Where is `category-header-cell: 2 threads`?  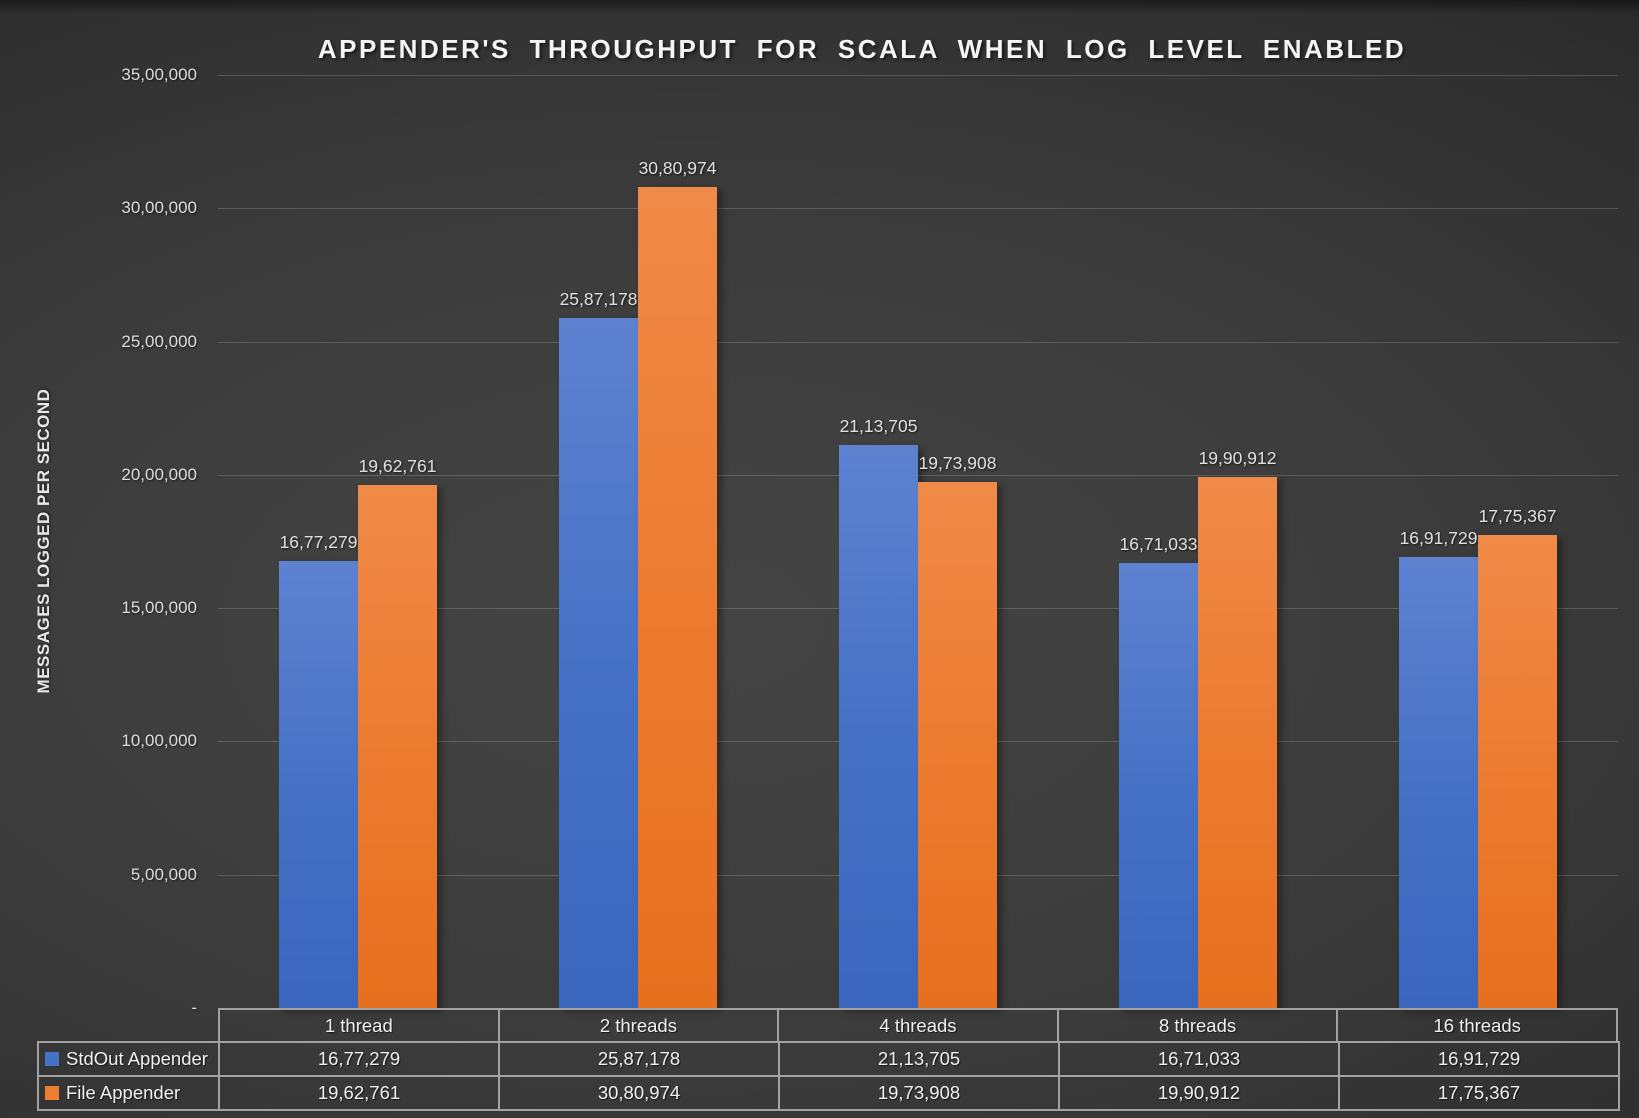 category-header-cell: 2 threads is located at coordinates (638, 1024).